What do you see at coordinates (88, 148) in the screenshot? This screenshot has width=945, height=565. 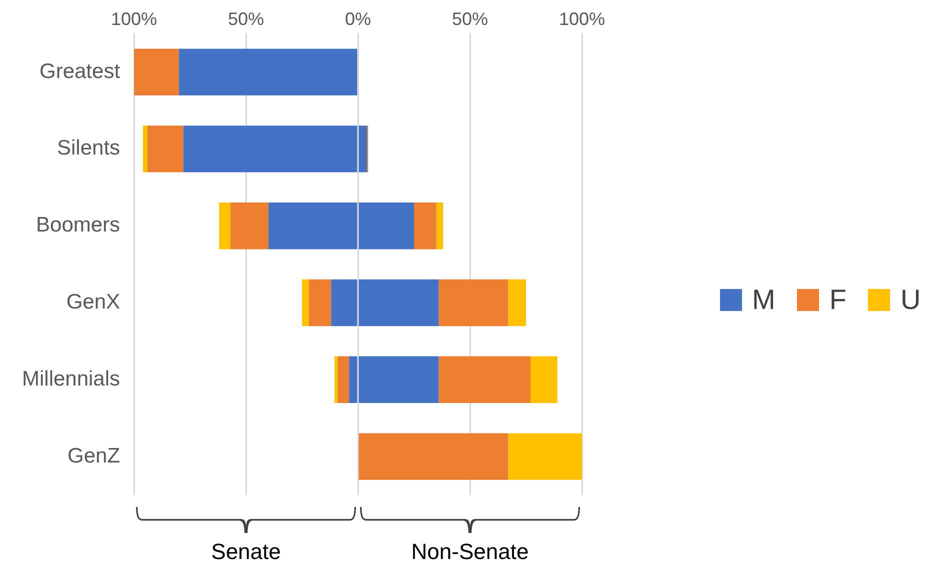 I see `y-tick-label: Silents` at bounding box center [88, 148].